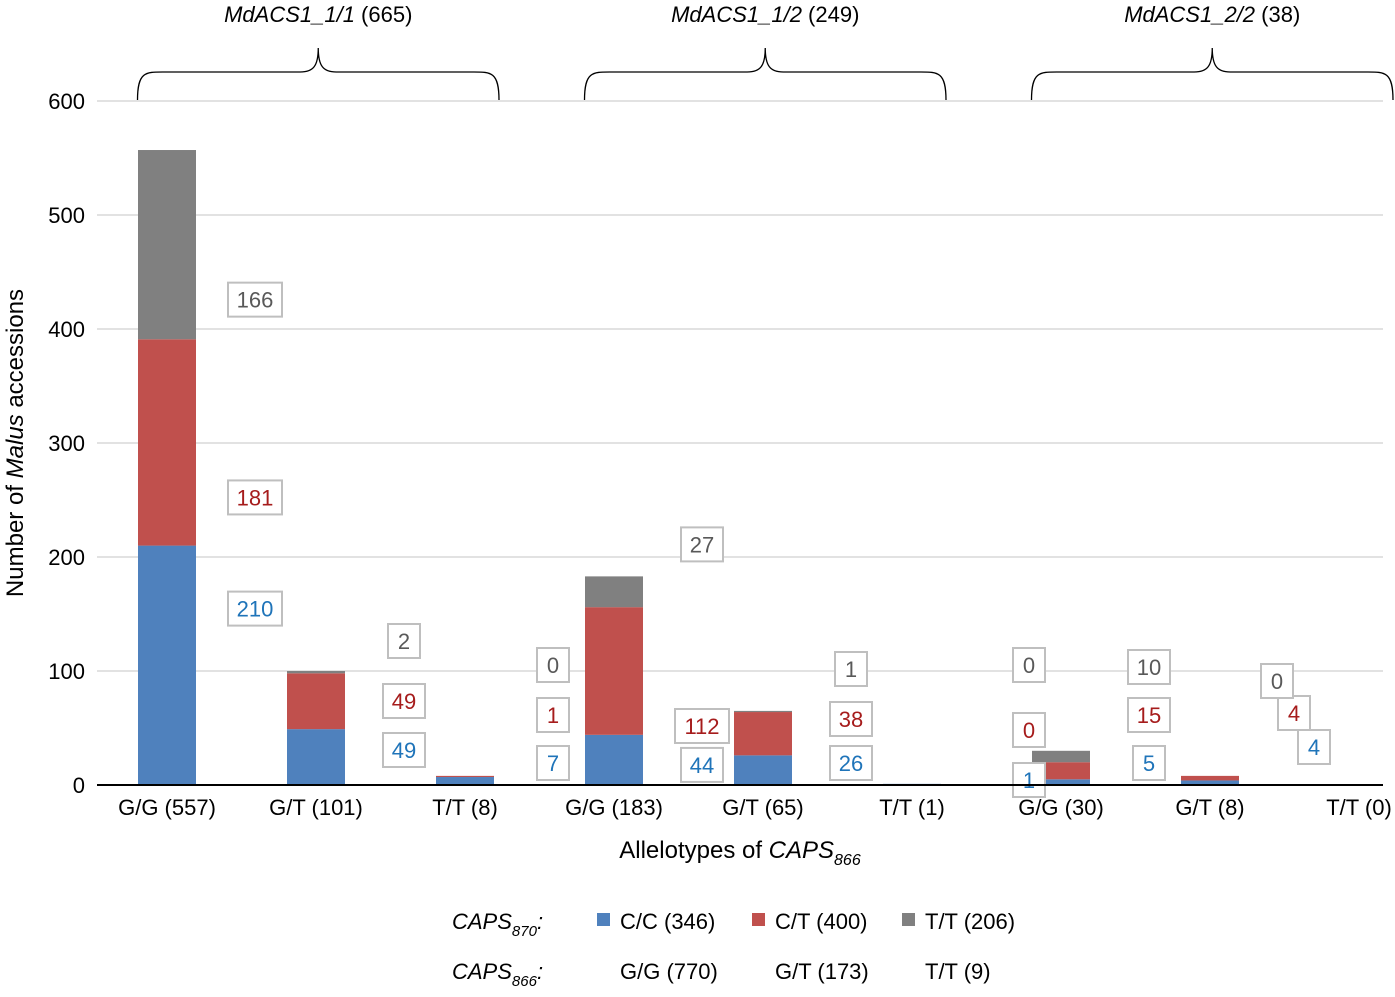 This screenshot has width=1395, height=997. I want to click on data-label-text: 15, so click(1149, 715).